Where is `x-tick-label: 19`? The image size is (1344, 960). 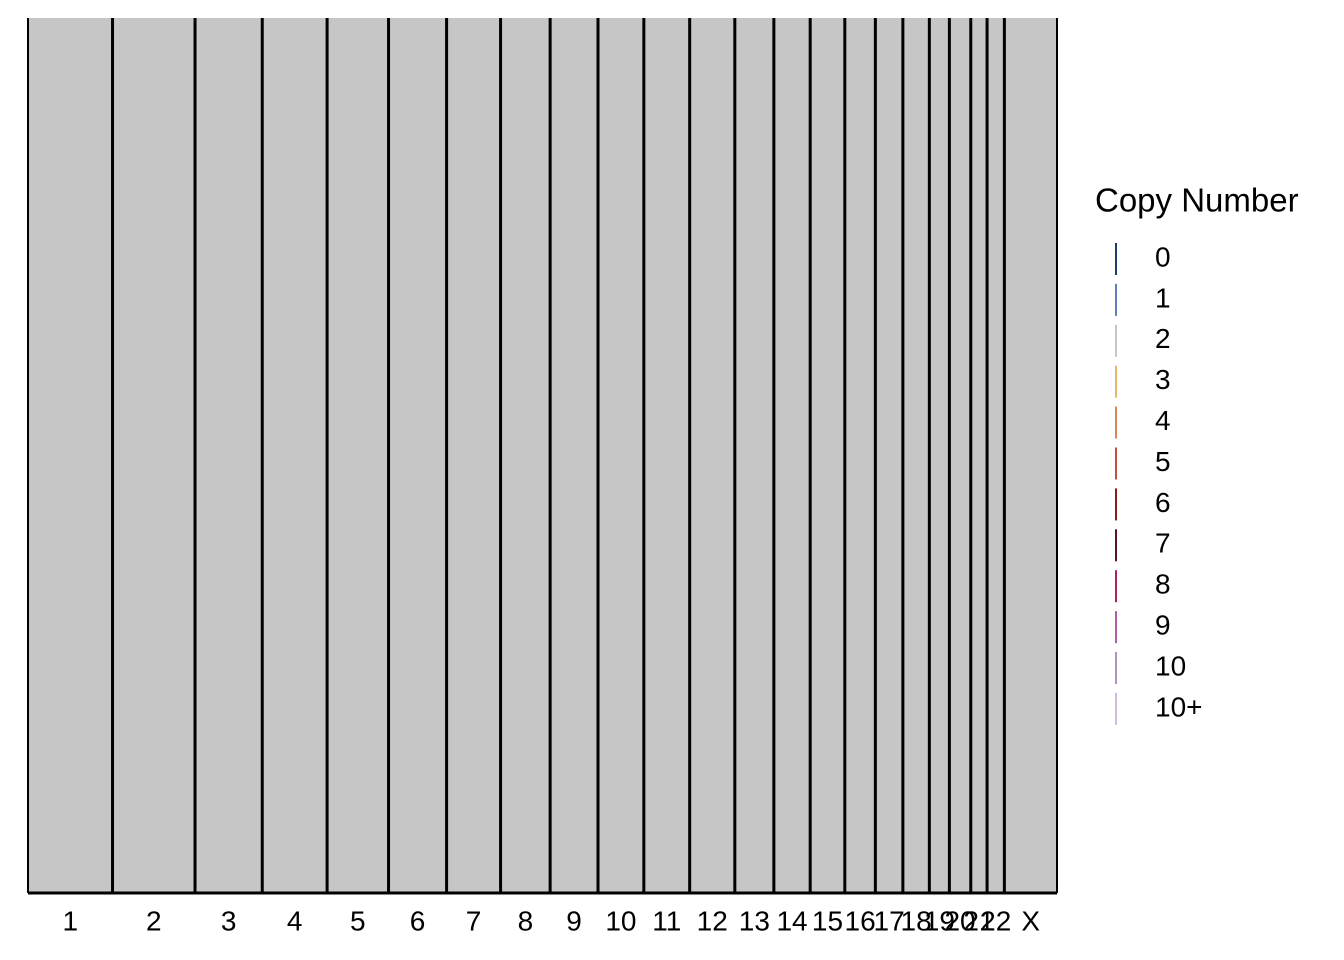
x-tick-label: 19 is located at coordinates (939, 920).